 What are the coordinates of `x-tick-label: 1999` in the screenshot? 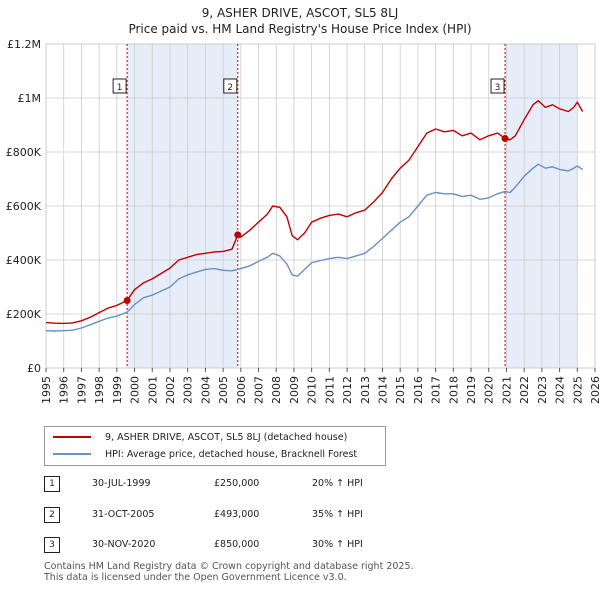 It's located at (117, 390).